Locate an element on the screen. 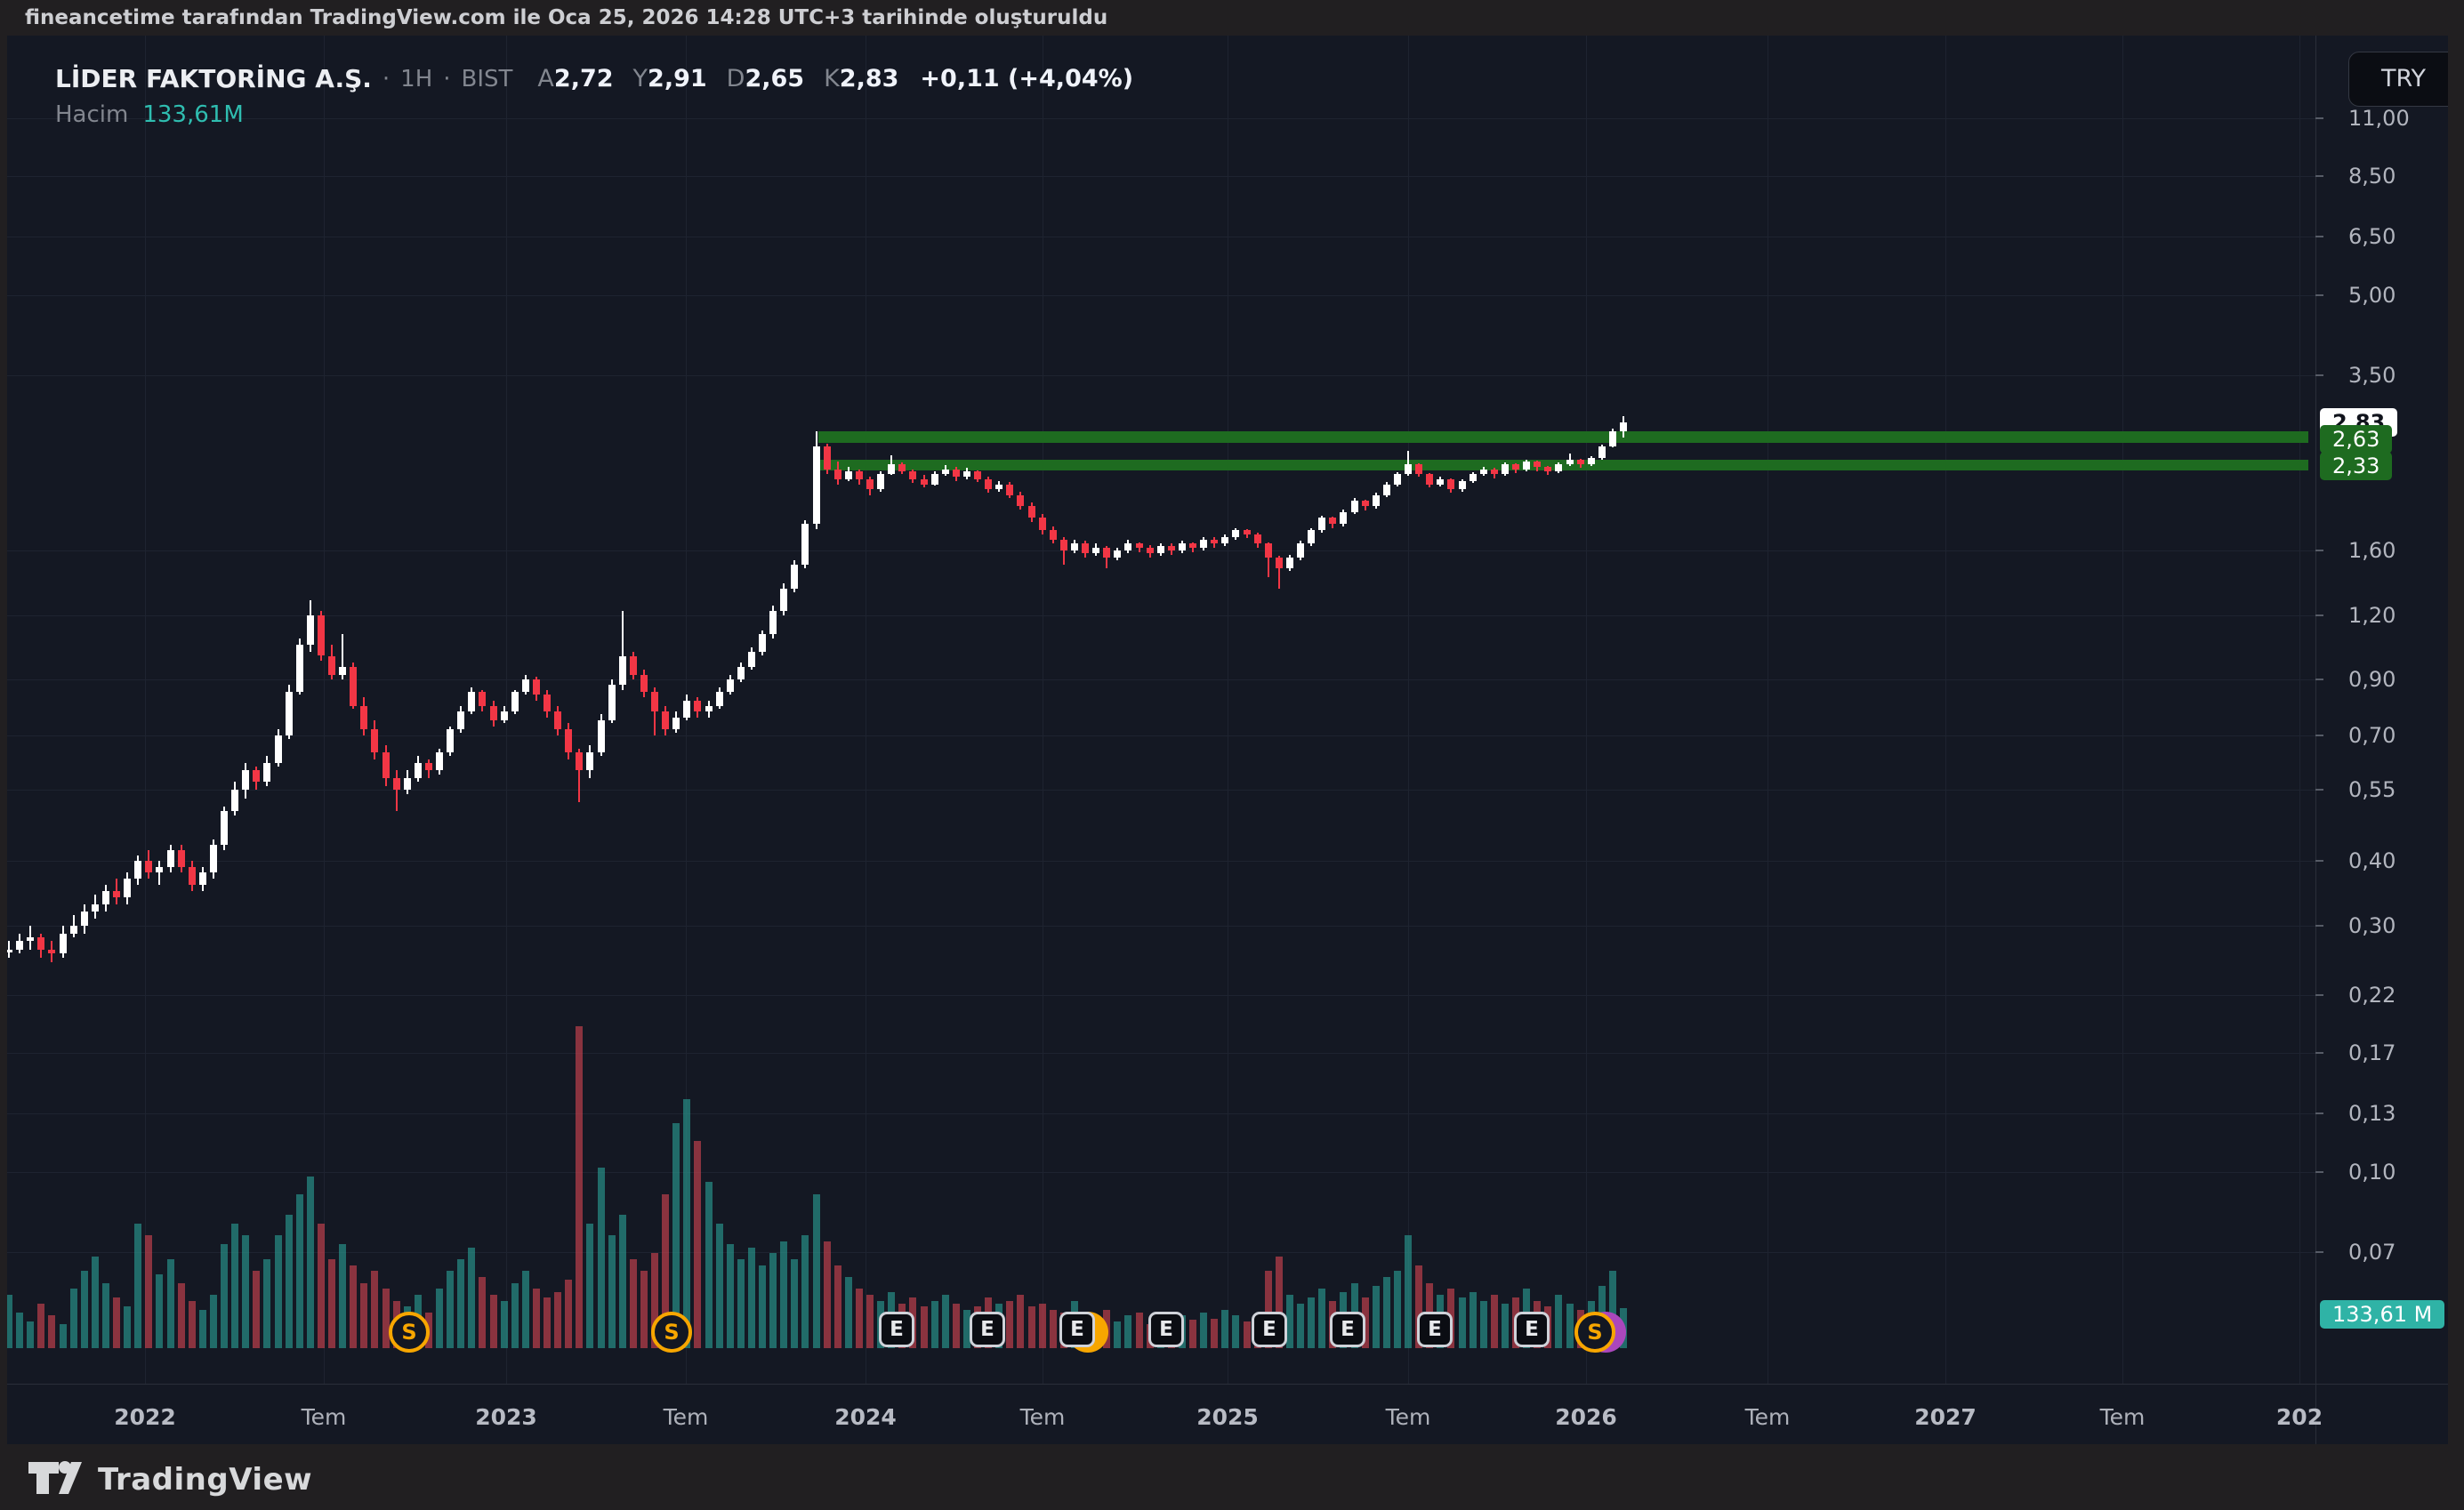 The width and height of the screenshot is (2464, 1510). price-tick-label: 3,50 is located at coordinates (2372, 375).